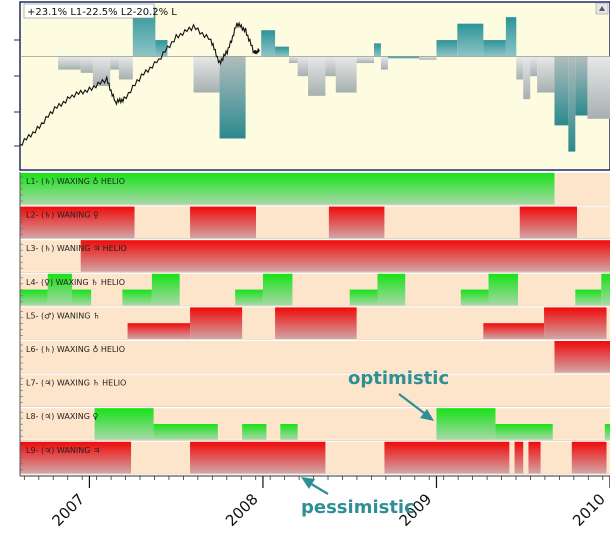  I want to click on indicator-row-label: L6- (♄) WAXING ♁ HELIO, so click(75, 349).